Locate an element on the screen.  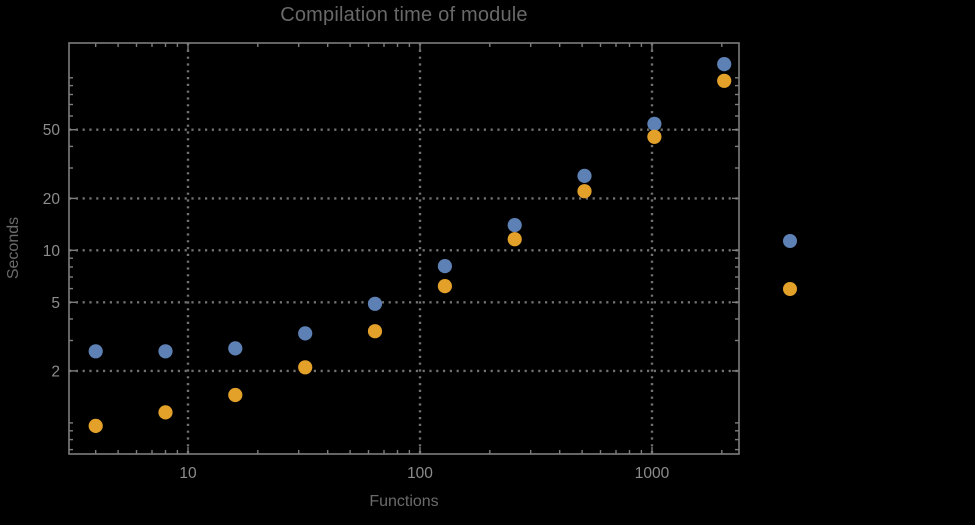
data-point-series-2-x64 is located at coordinates (375, 331).